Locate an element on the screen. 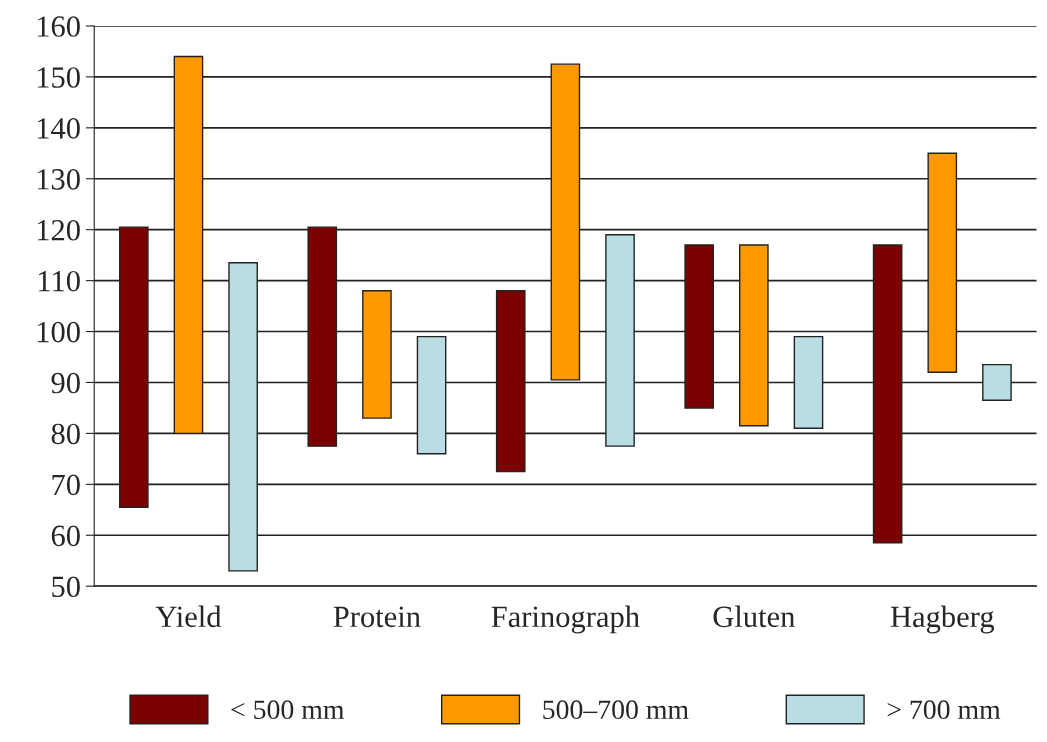  legend-label: < 500 mm is located at coordinates (288, 710).